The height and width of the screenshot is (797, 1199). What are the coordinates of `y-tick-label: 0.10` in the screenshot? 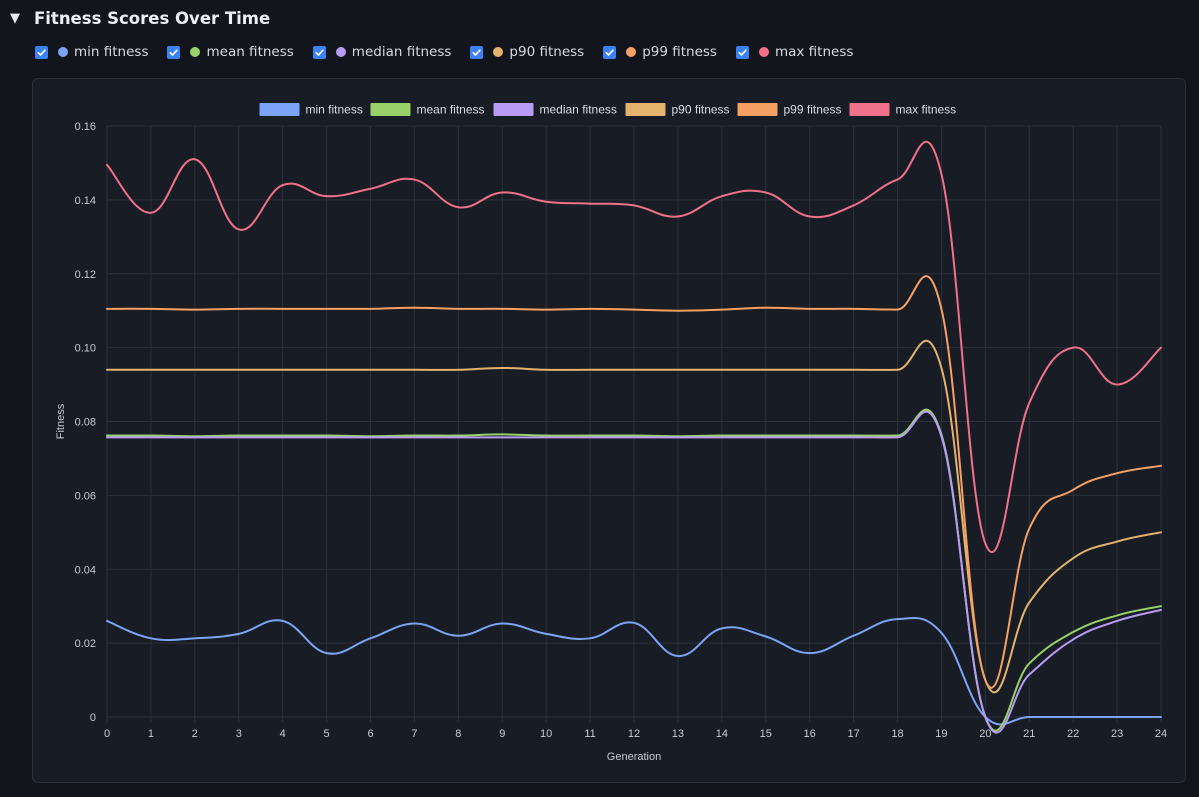 It's located at (85, 349).